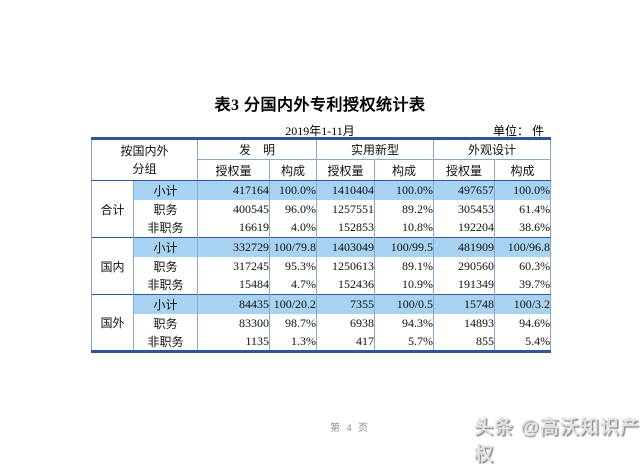 This screenshot has width=640, height=466. Describe the element at coordinates (522, 323) in the screenshot. I see `value-cell: 94.6%` at that location.